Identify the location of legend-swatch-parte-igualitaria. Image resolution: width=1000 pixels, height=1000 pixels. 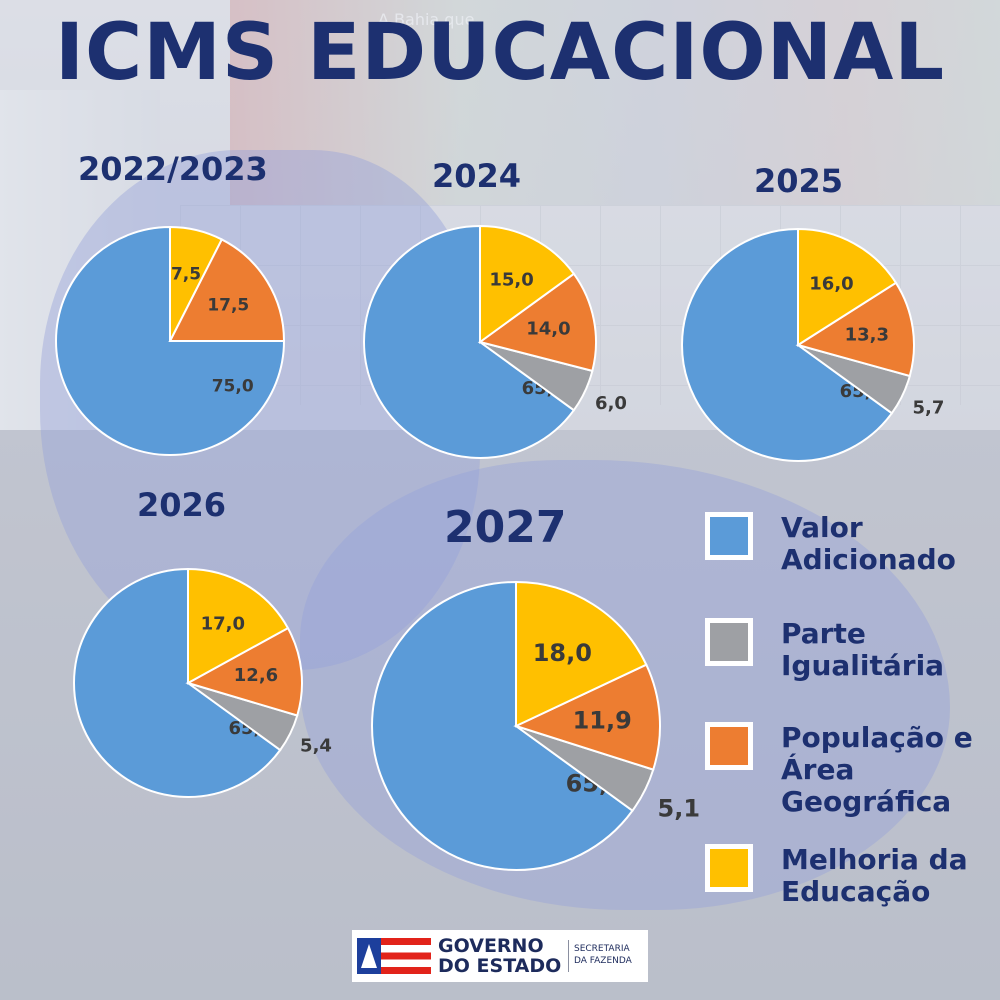
(729, 642).